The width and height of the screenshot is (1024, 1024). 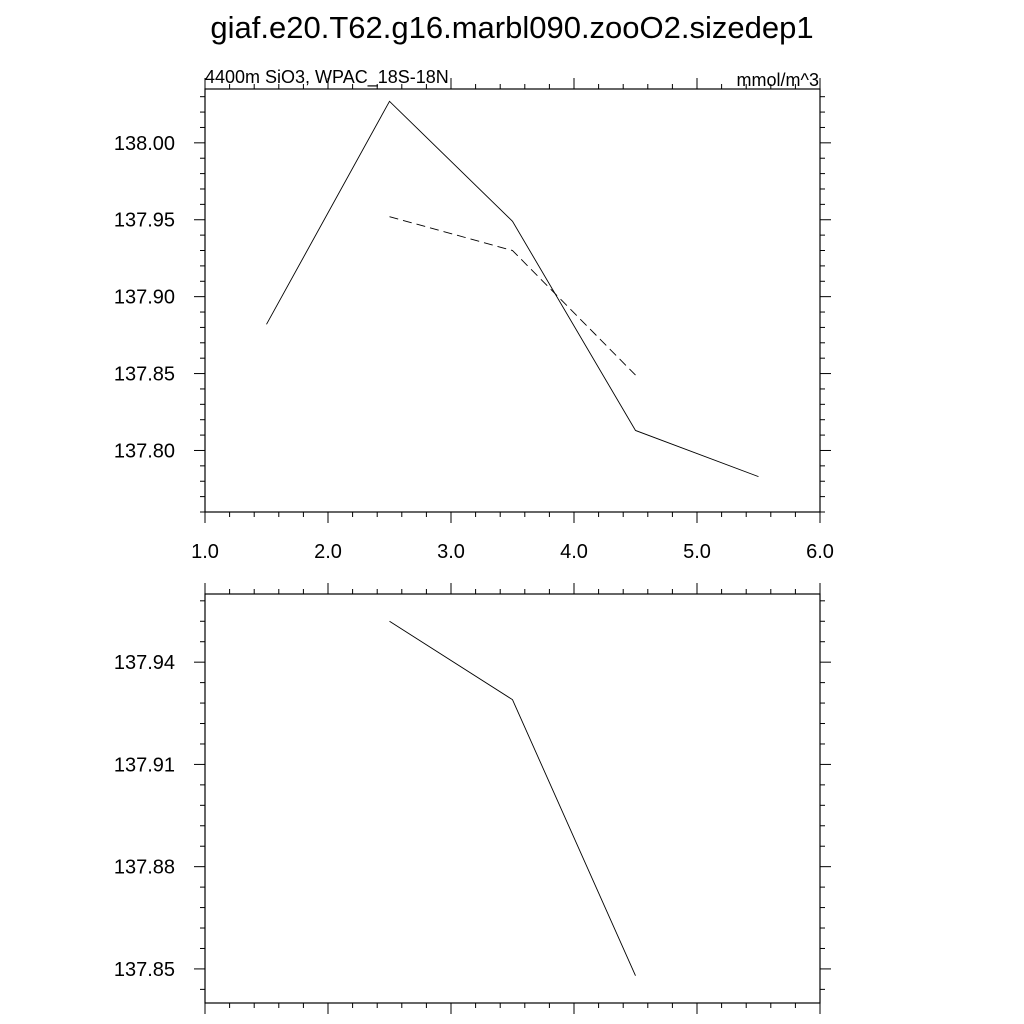 What do you see at coordinates (697, 552) in the screenshot?
I see `x-tick-label: 5.0` at bounding box center [697, 552].